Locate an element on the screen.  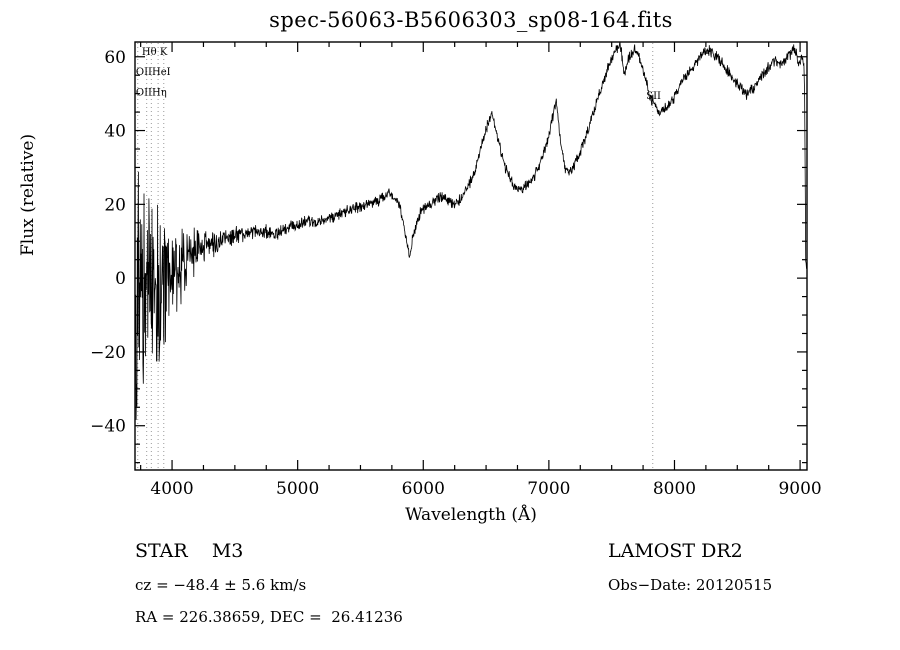
y-tick-label: 20 is located at coordinates (115, 205).